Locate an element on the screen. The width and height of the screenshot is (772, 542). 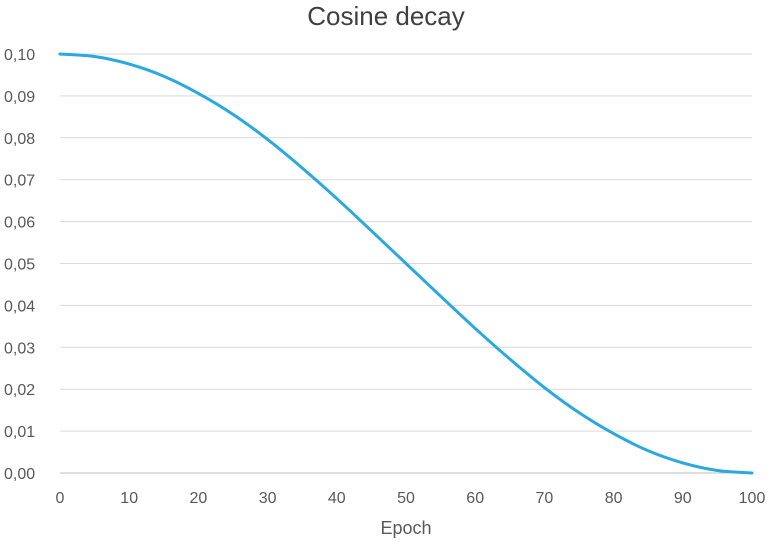
x-tick-label: 50 is located at coordinates (406, 498).